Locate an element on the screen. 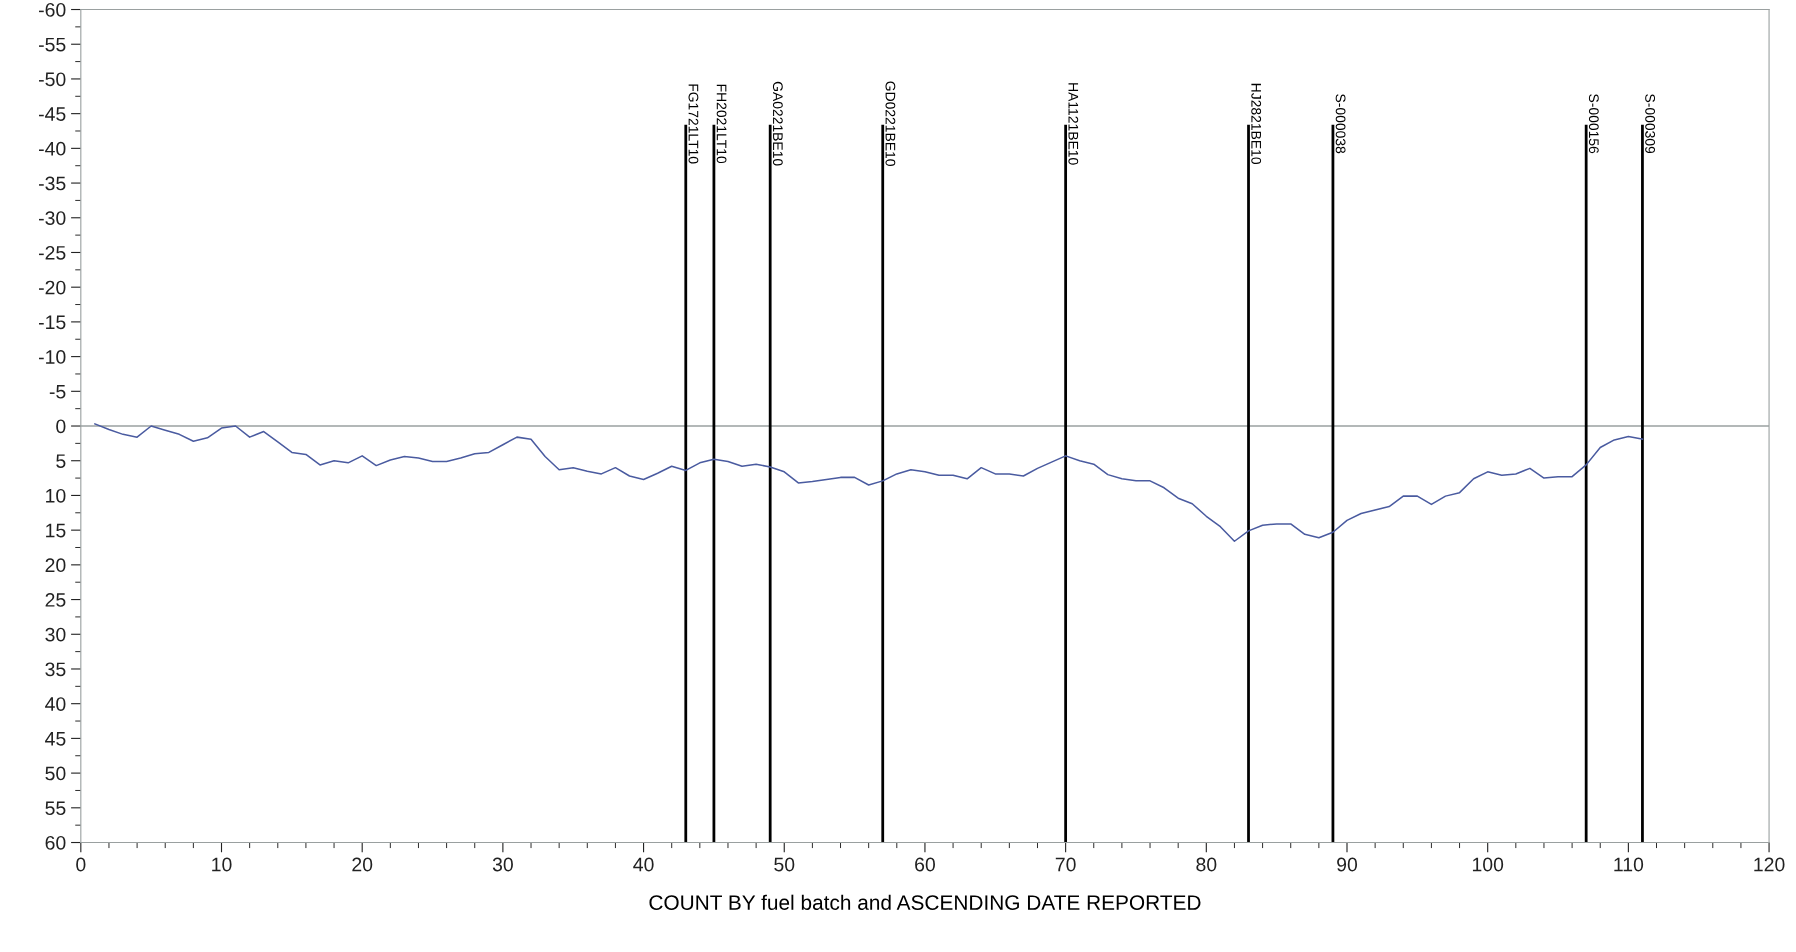 The image size is (1796, 952). y-tick-label: 0 is located at coordinates (61, 426).